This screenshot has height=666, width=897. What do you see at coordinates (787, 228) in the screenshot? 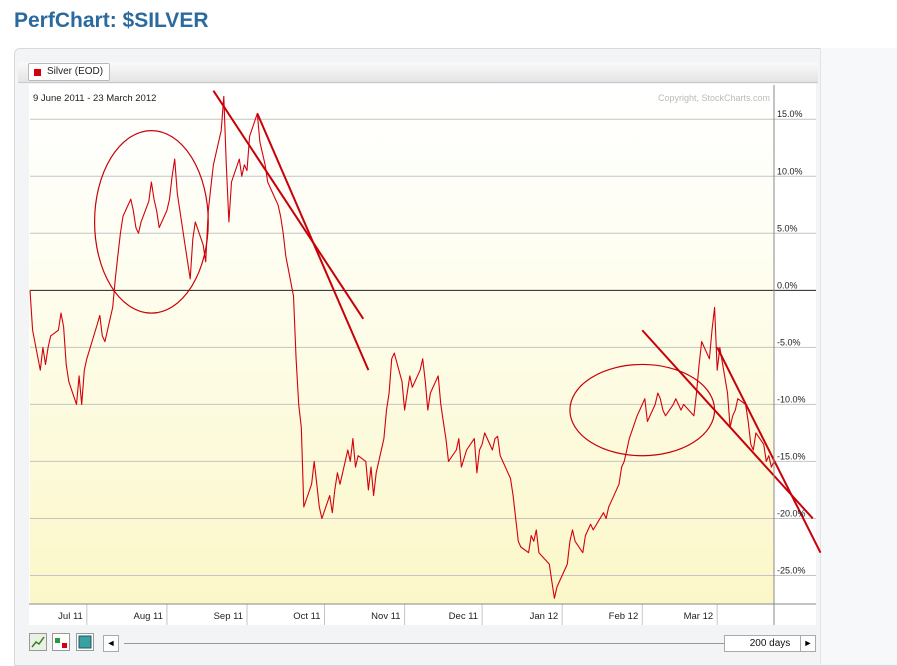
I see `y-tick-label: 5.0%` at bounding box center [787, 228].